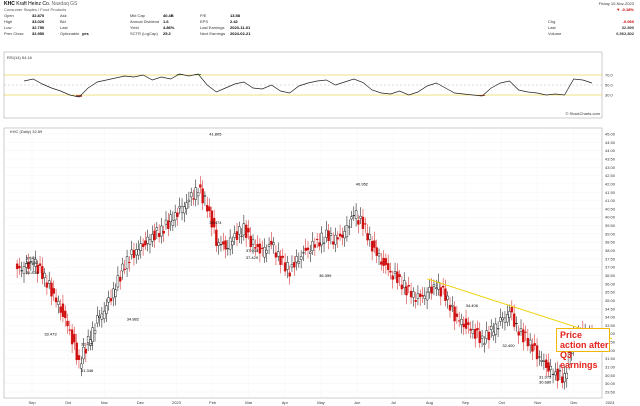 The width and height of the screenshot is (640, 406). Describe the element at coordinates (63, 15) in the screenshot. I see `quote-label: Ask` at that location.